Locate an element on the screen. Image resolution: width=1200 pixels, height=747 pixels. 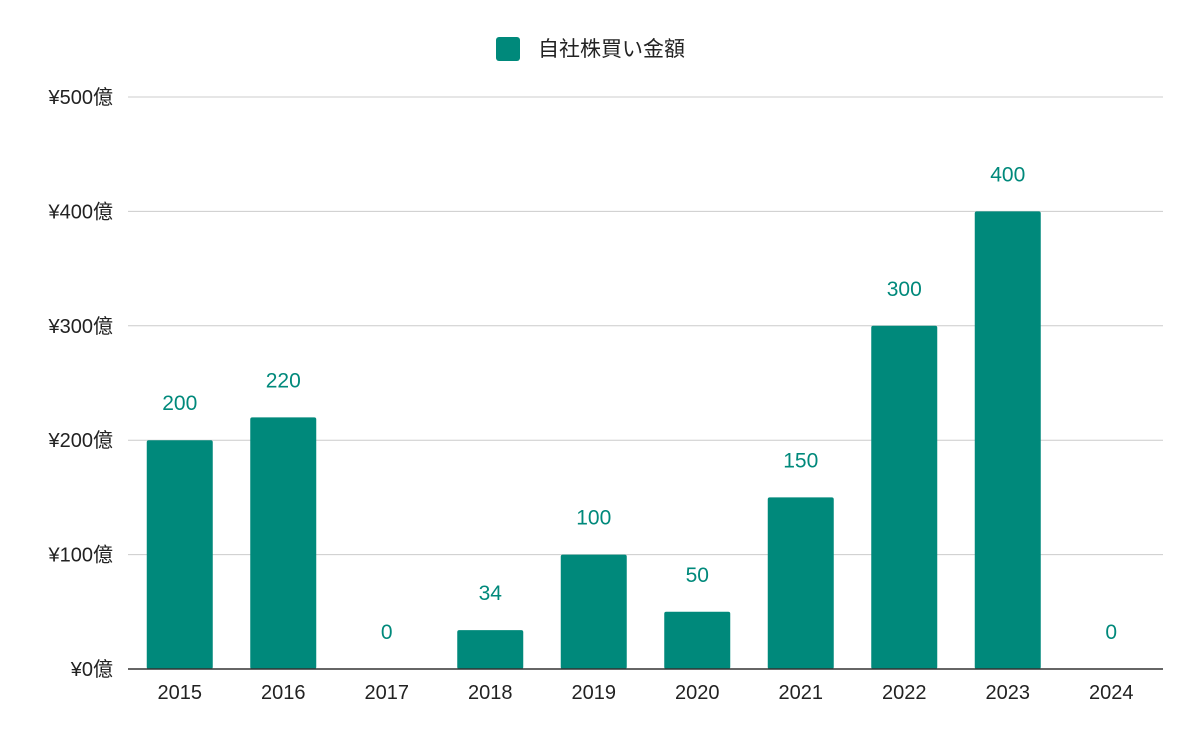
y-tick-label: ¥500億 is located at coordinates (81, 97).